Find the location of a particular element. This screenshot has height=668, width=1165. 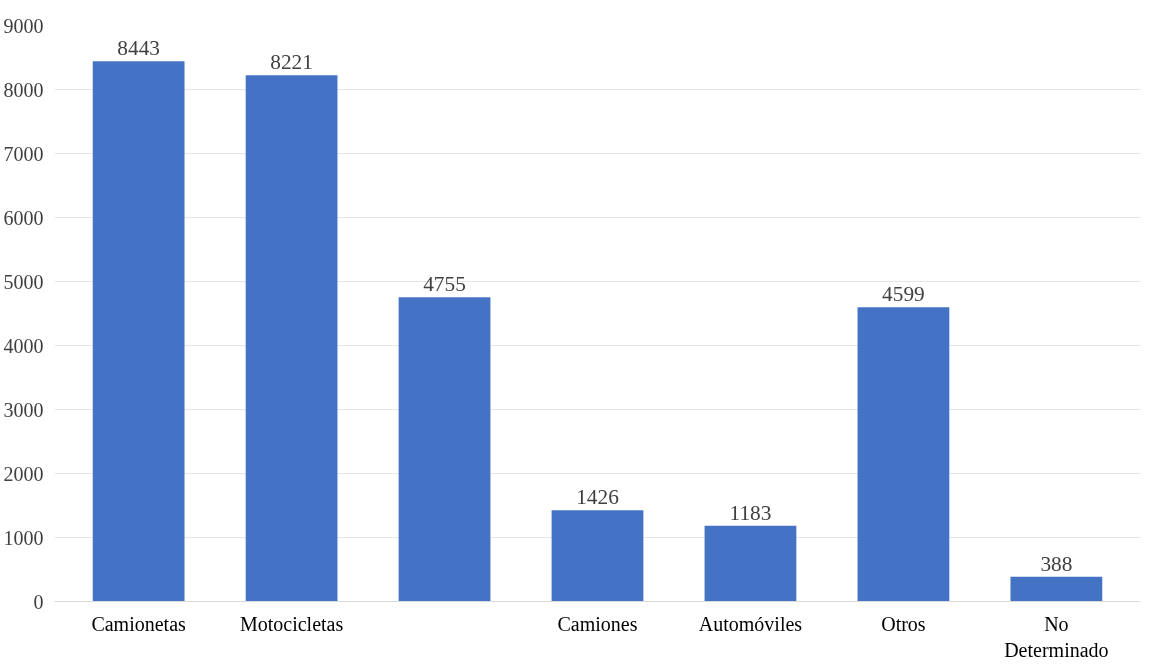

y-tick-label: 8000 is located at coordinates (23, 89).